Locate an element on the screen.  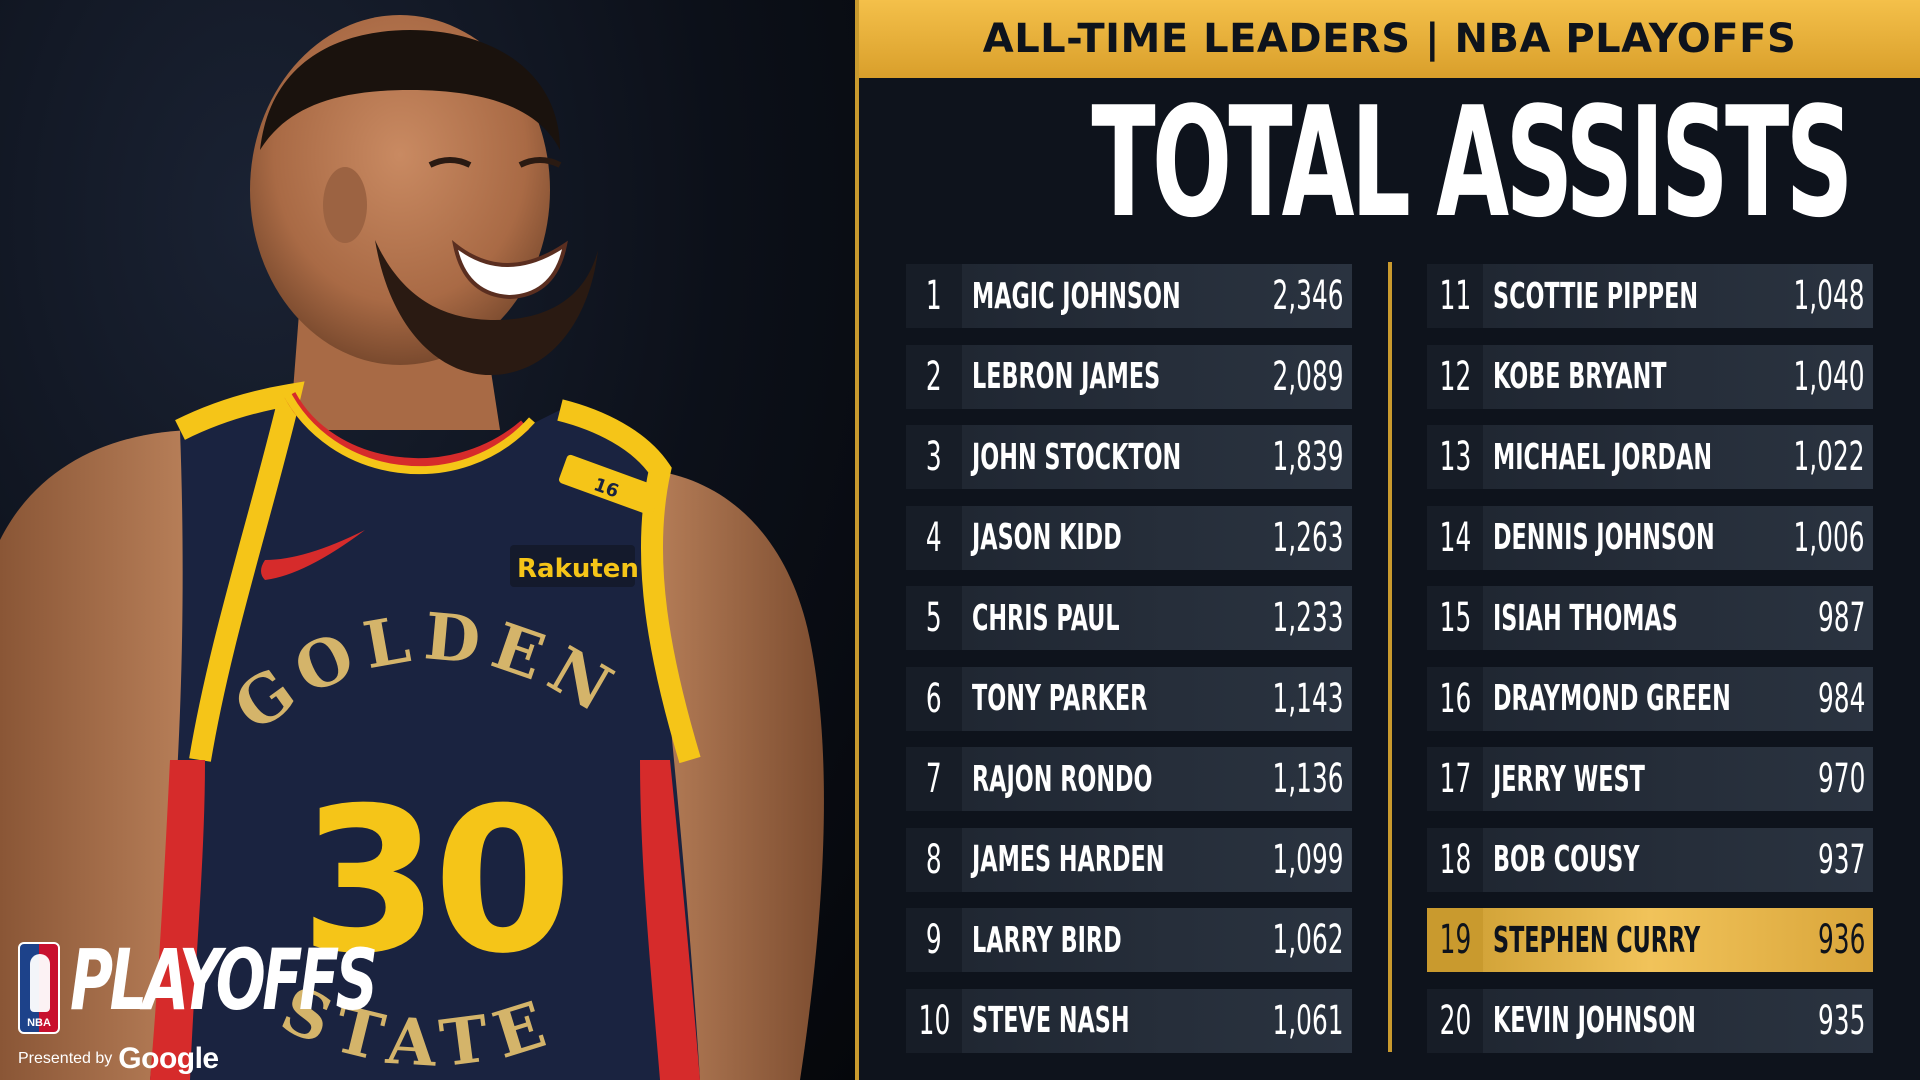
leader-row: 12 KOBE BRYANT 1,040 is located at coordinates (1650, 376).